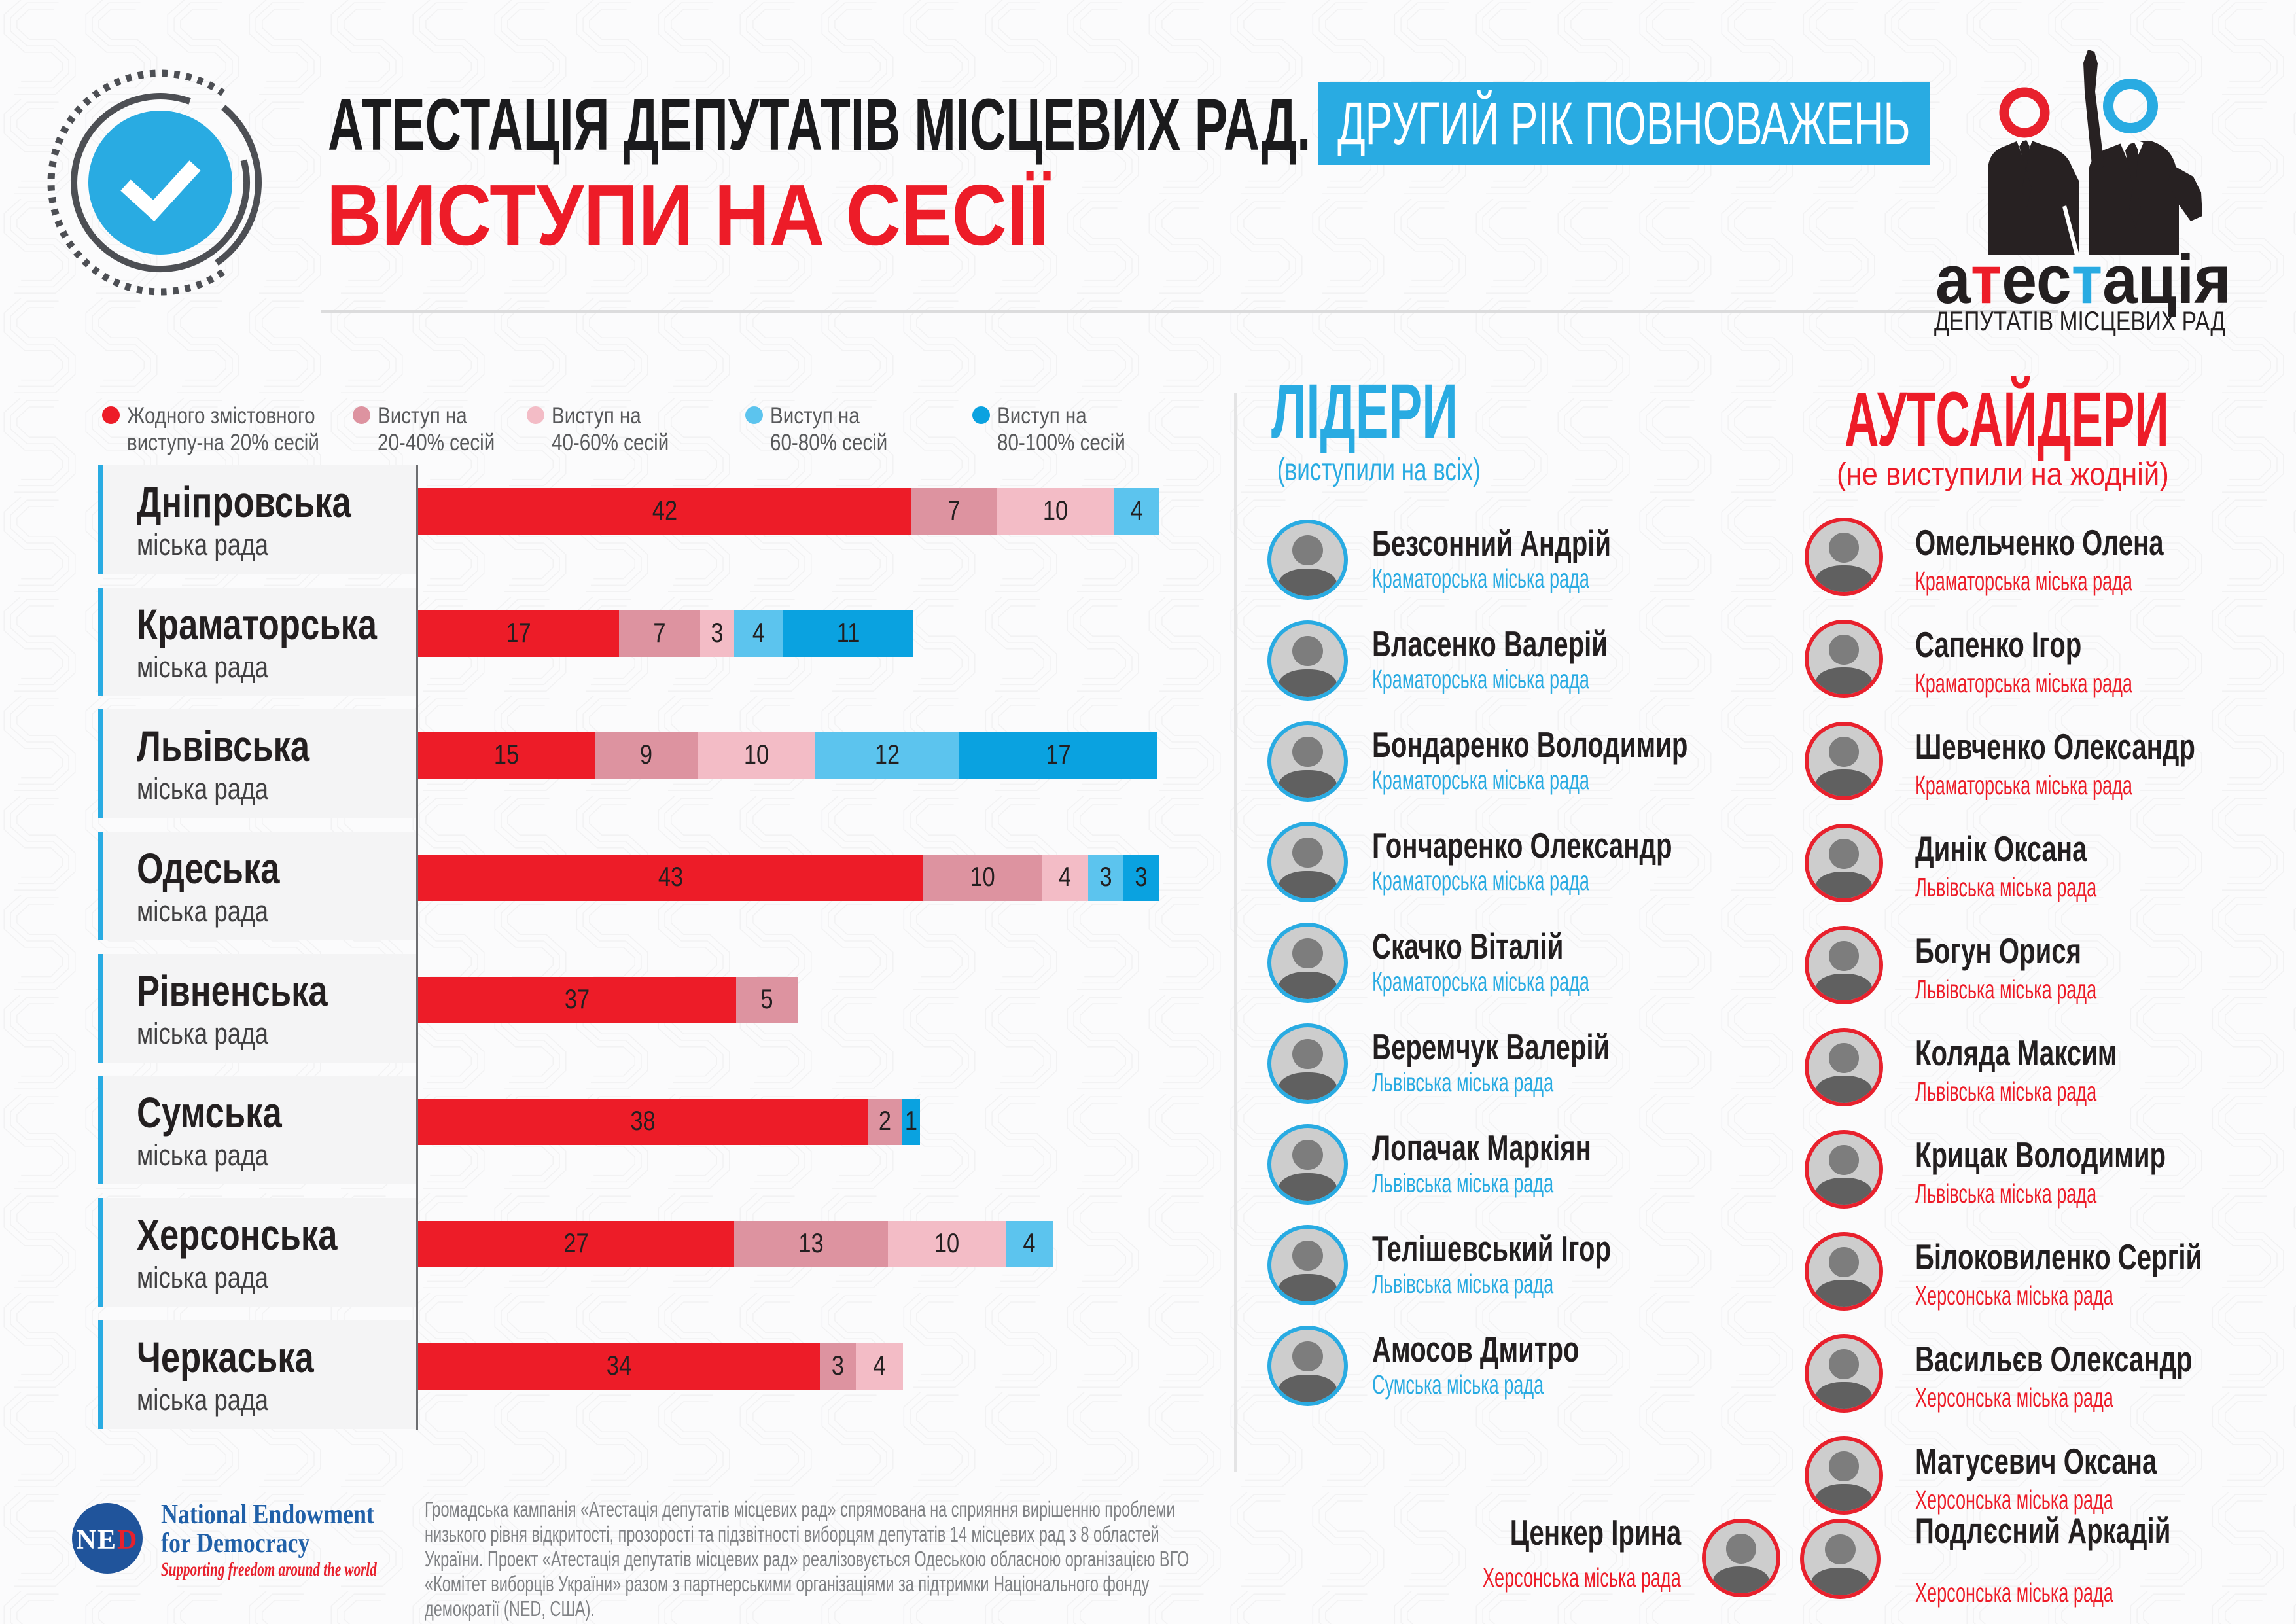 The image size is (2296, 1624). What do you see at coordinates (108, 1540) in the screenshot?
I see `svg-text: NED` at bounding box center [108, 1540].